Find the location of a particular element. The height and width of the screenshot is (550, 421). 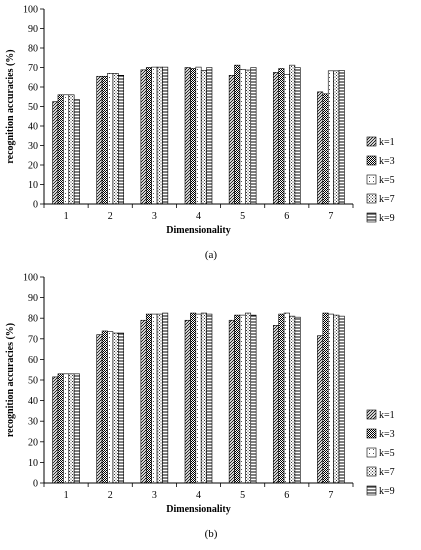

x-tick-label: 7 is located at coordinates (330, 216).